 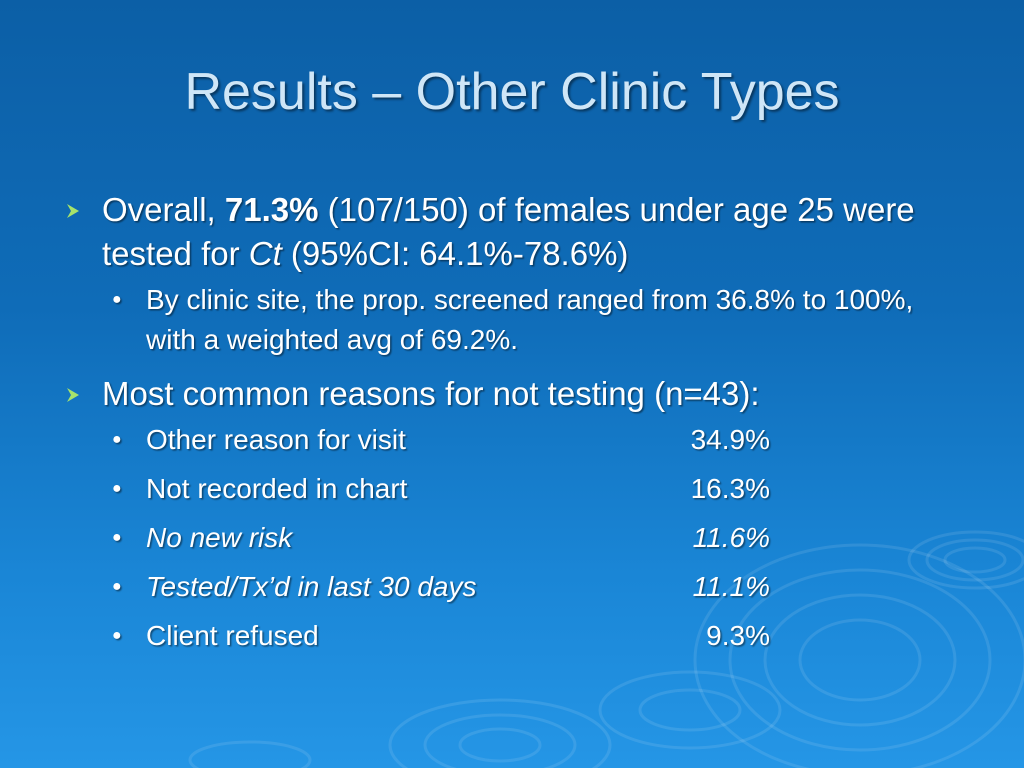 I want to click on reason-label: Tested/Tx’d in last 30 days, so click(x=311, y=586).